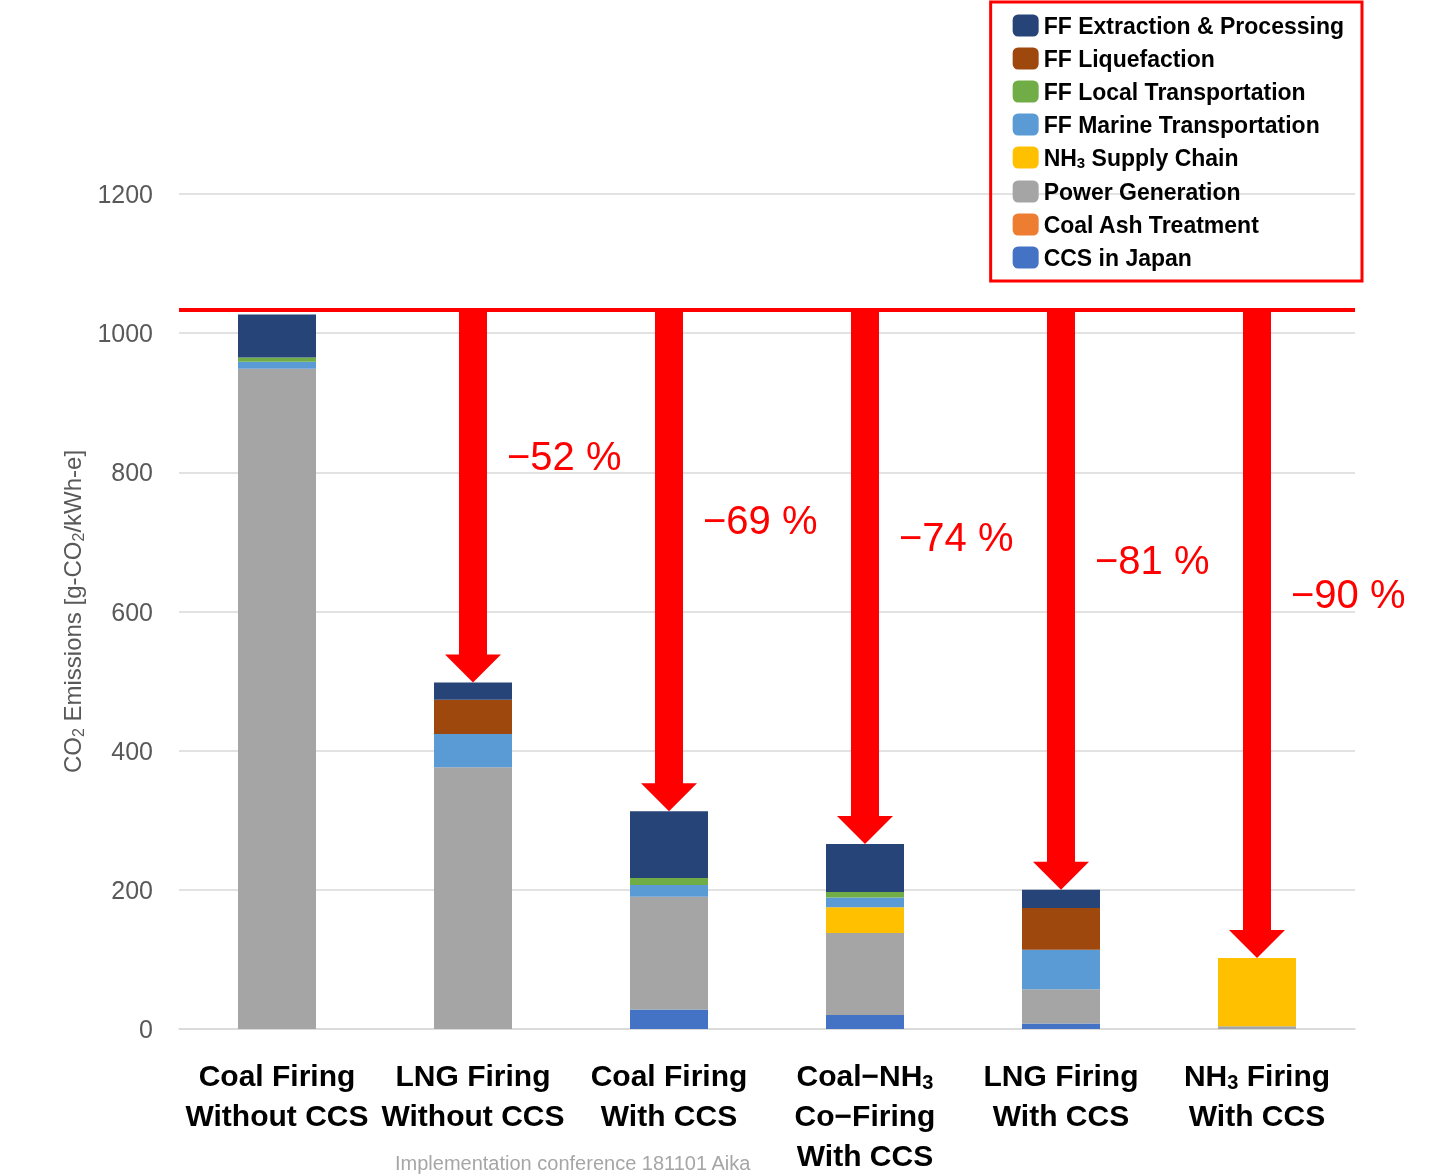 Image resolution: width=1440 pixels, height=1175 pixels. Describe the element at coordinates (1151, 224) in the screenshot. I see `legend-label: Coal Ash Treatment` at that location.